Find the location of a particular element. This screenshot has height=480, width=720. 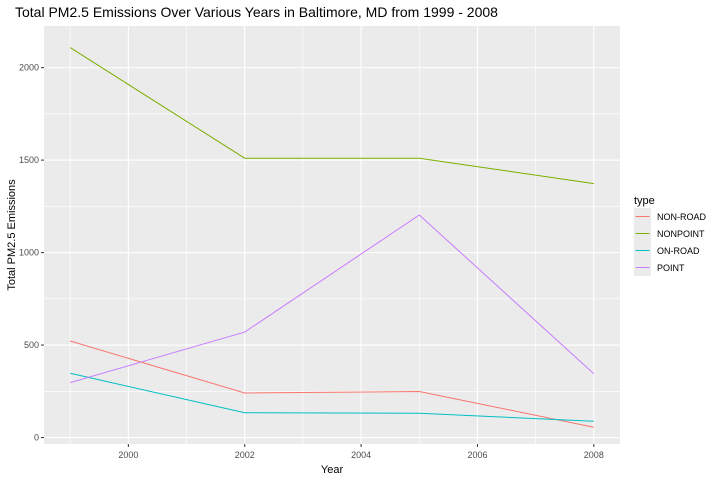

legend-label: NON-ROAD is located at coordinates (681, 217).